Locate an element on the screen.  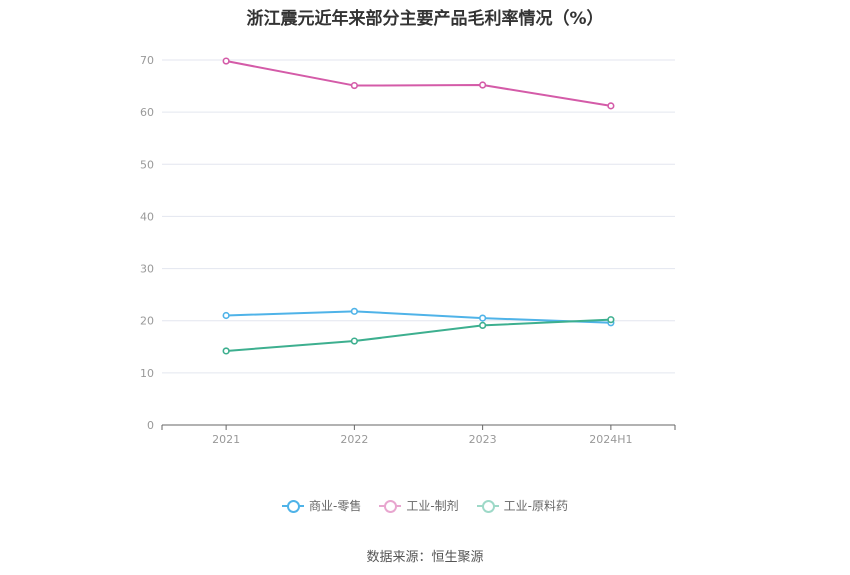
legend-item-api: 工业-原料药 is located at coordinates (522, 505).